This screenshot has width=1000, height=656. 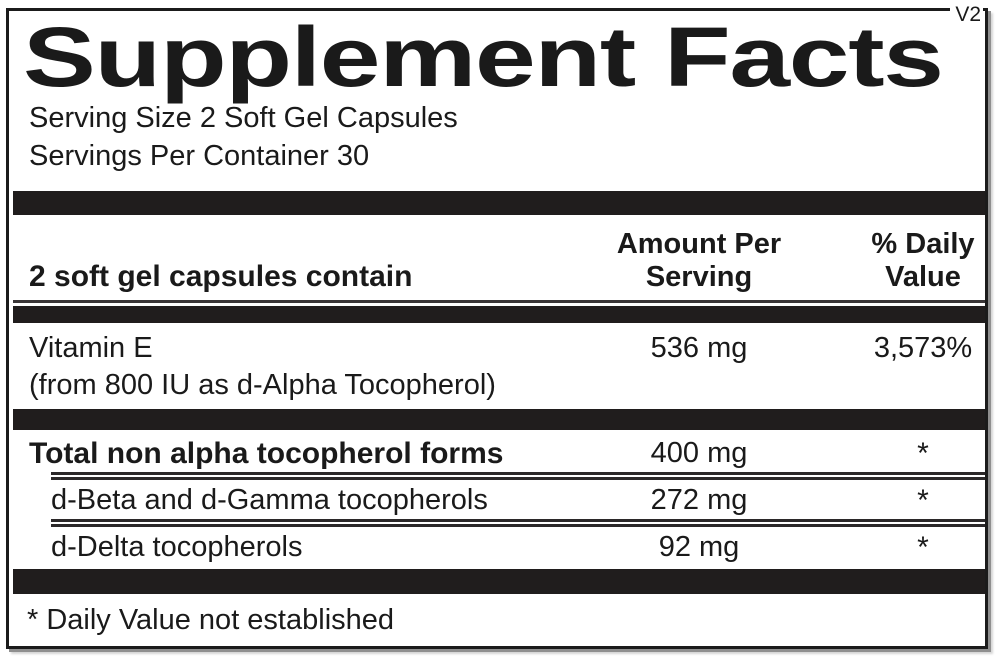 I want to click on version-tag: V2, so click(x=966, y=16).